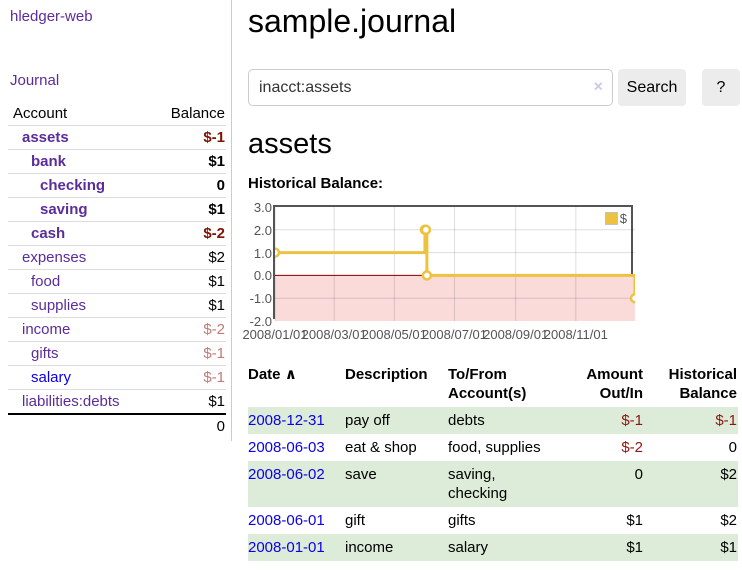 This screenshot has height=582, width=742. What do you see at coordinates (54, 257) in the screenshot?
I see `account-link-expenses: expenses` at bounding box center [54, 257].